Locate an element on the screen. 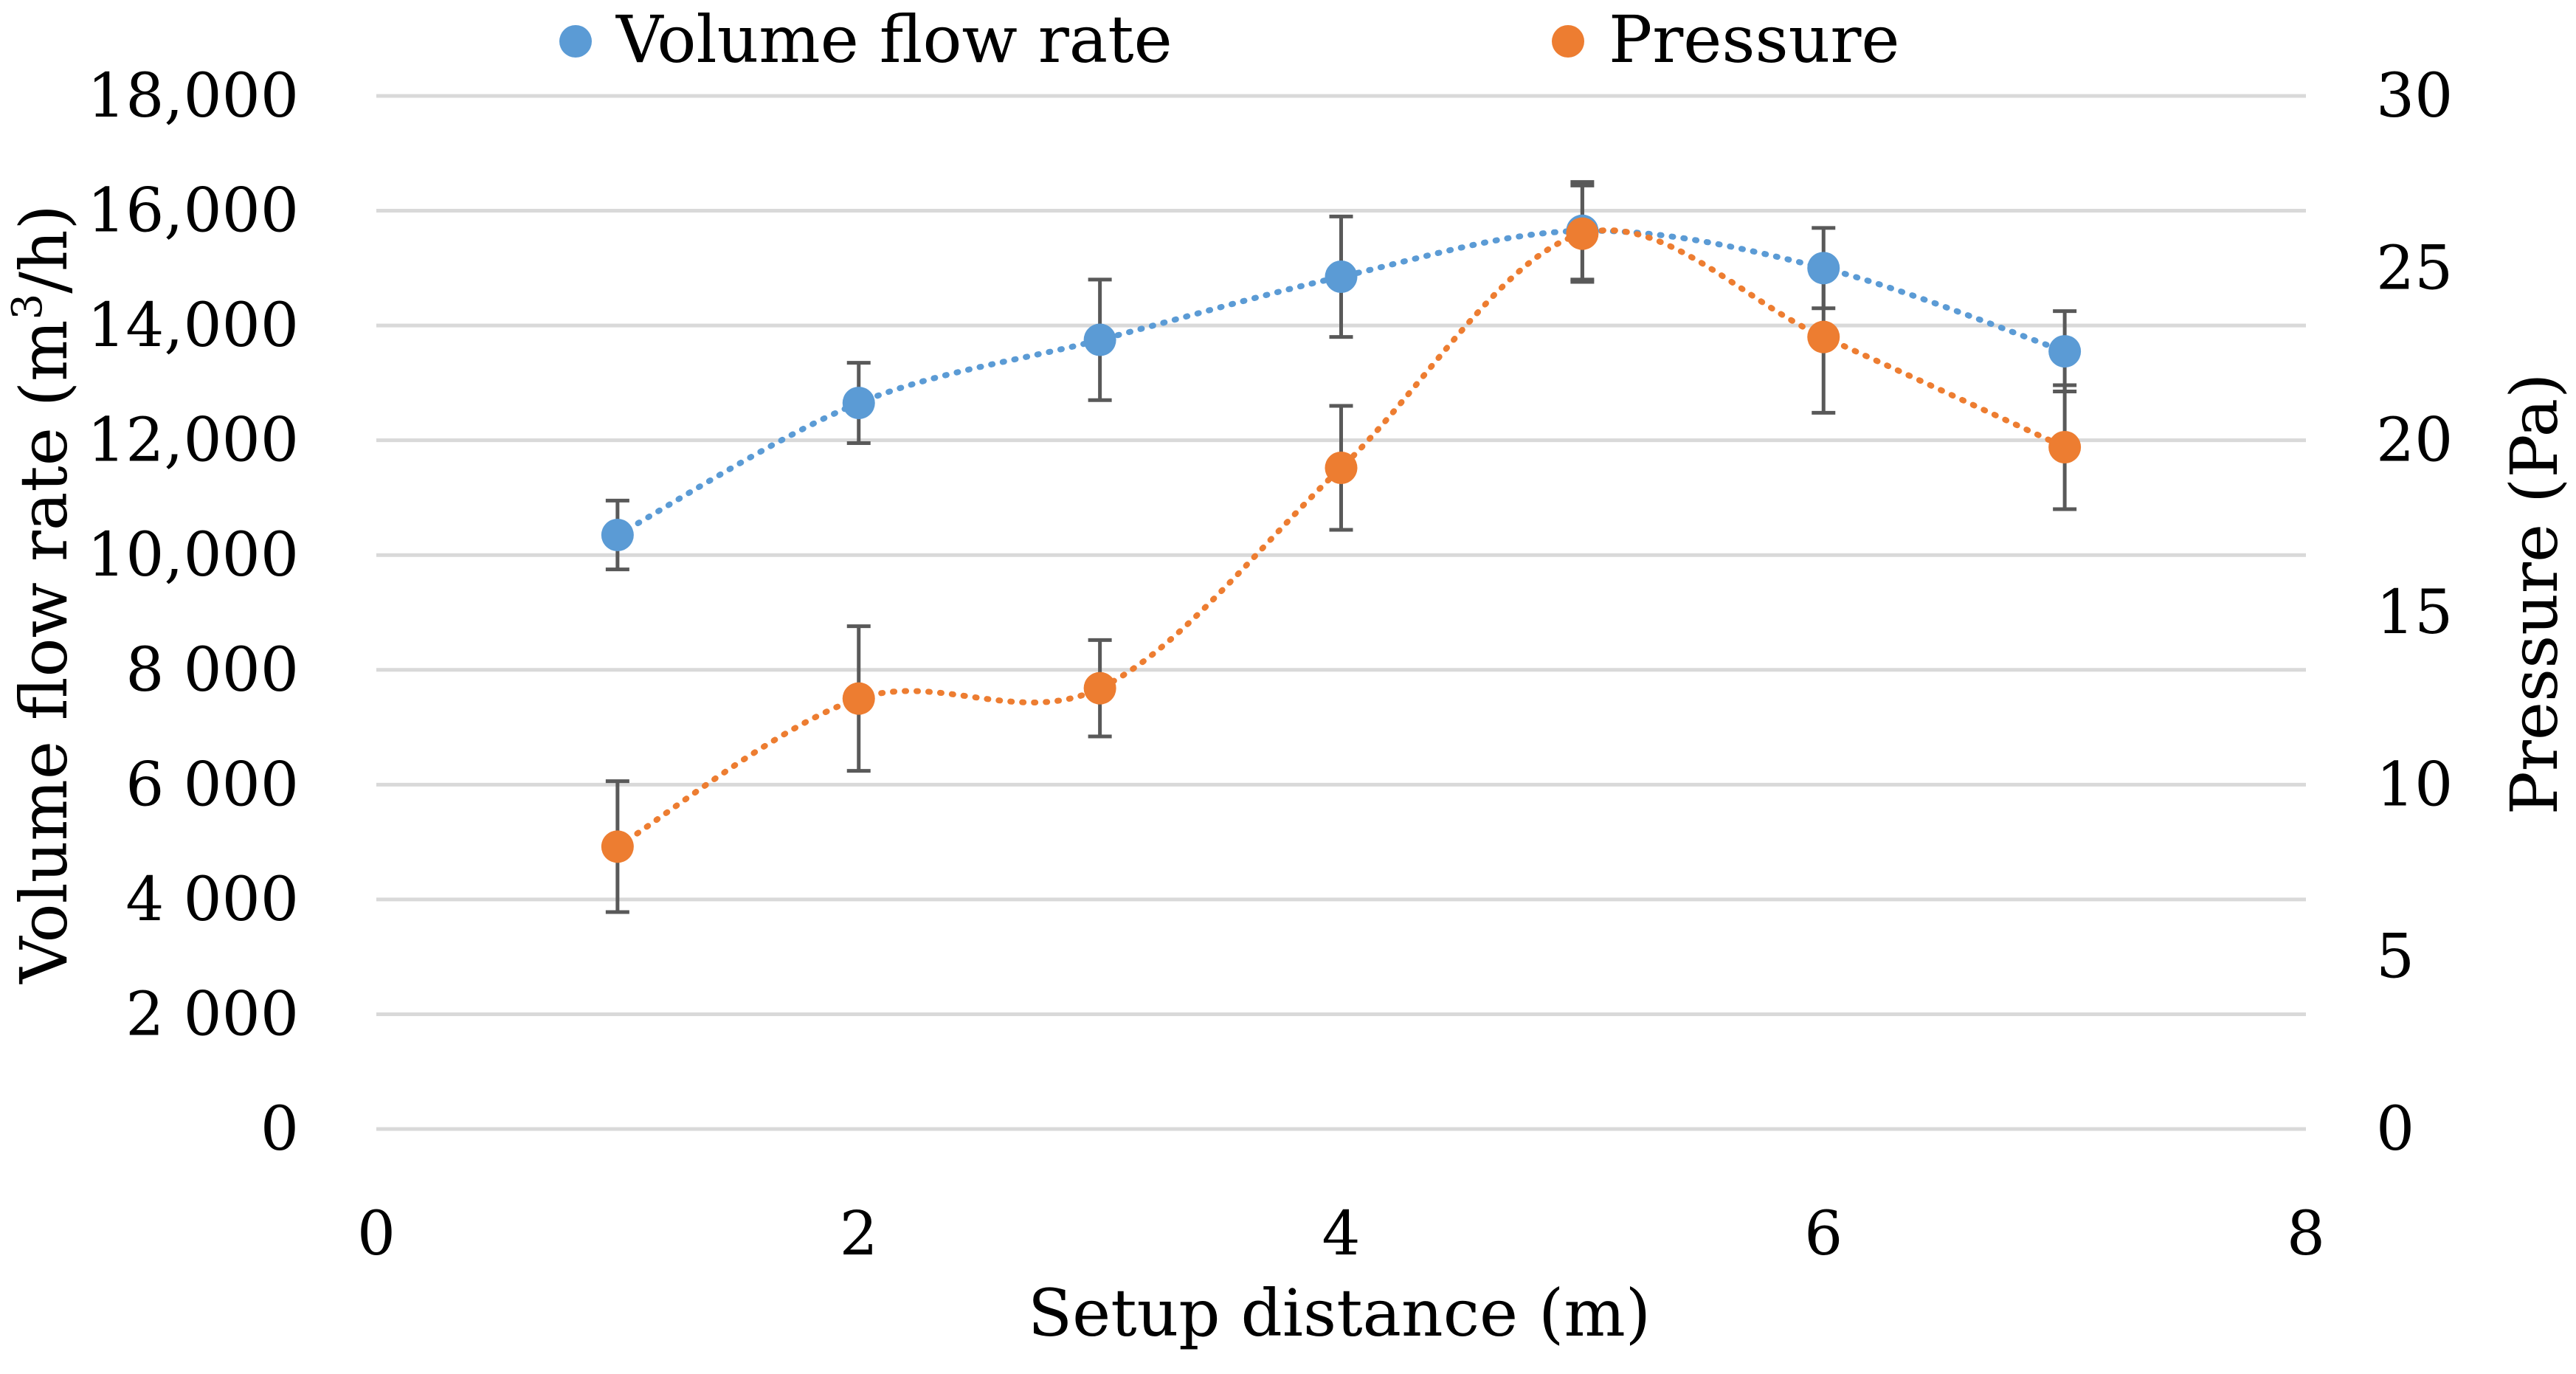 The width and height of the screenshot is (2576, 1374). y-axis-right-ticks: 0 5 10 15 20 25 30 is located at coordinates (2414, 613).